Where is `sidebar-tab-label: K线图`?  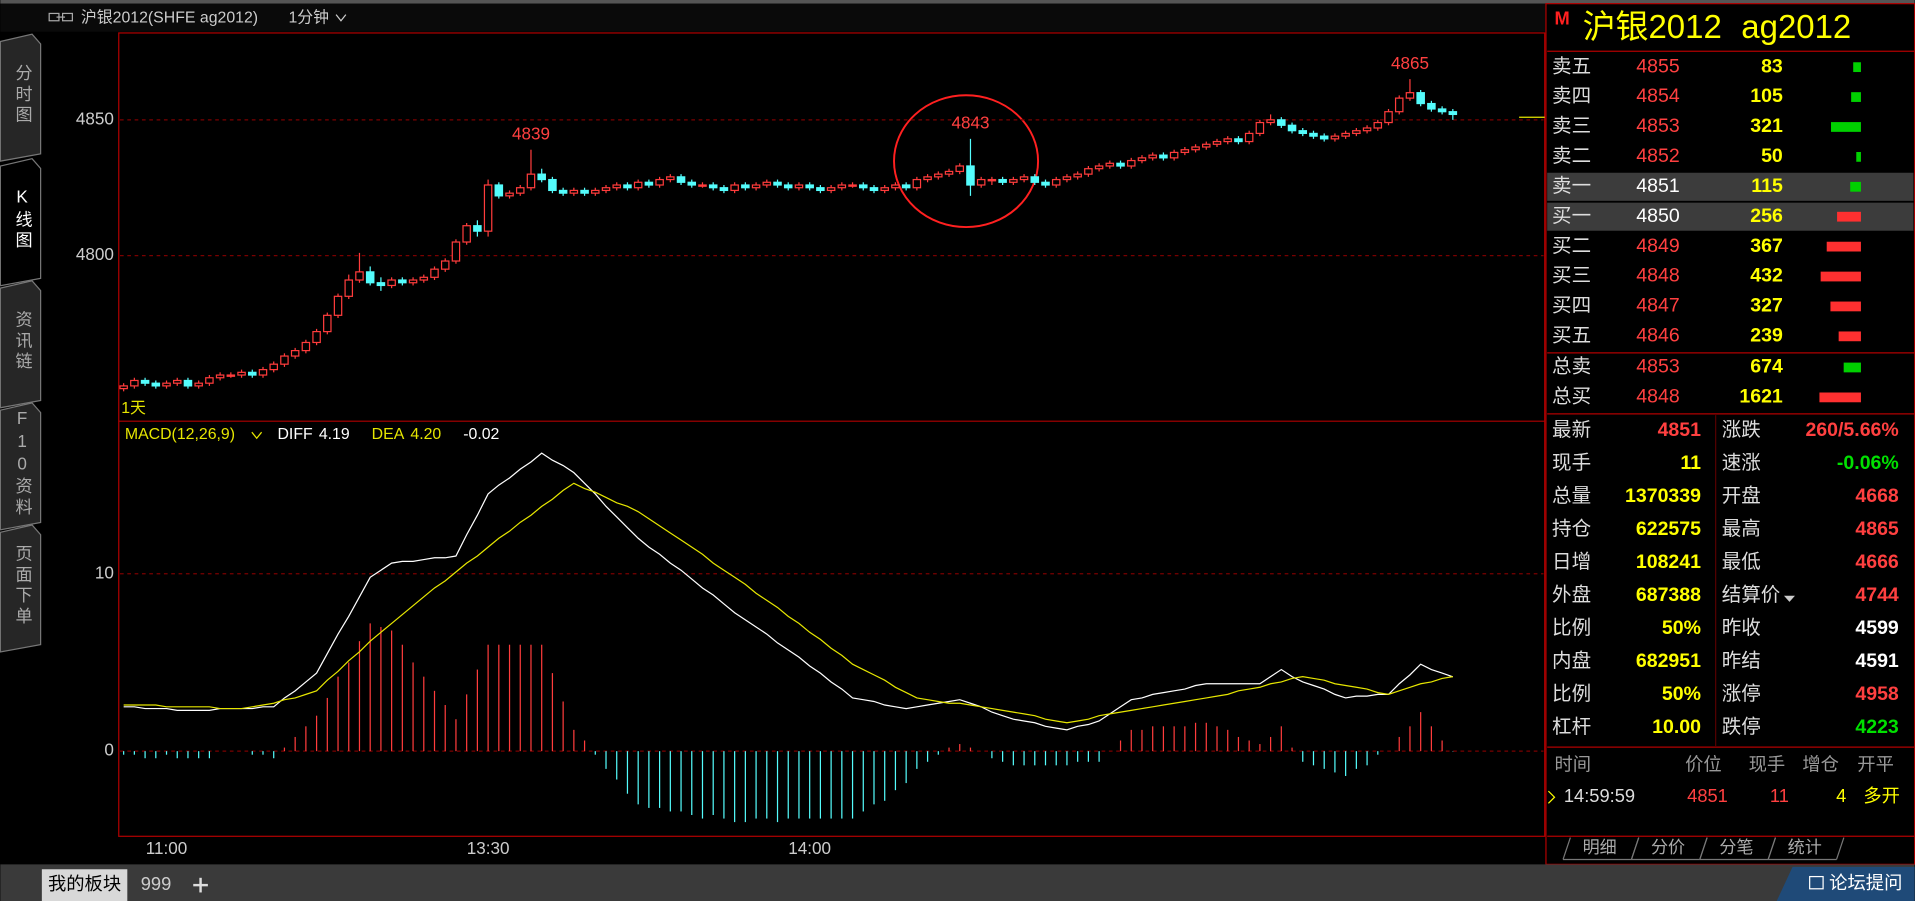
sidebar-tab-label: K线图 is located at coordinates (23, 220).